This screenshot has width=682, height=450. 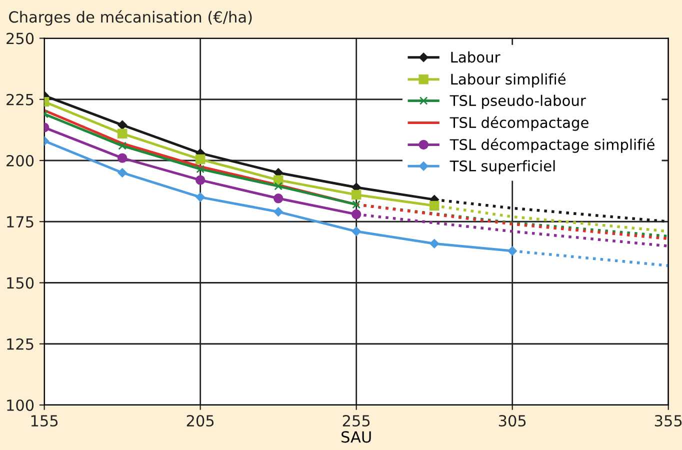 I want to click on legend-label: TSL décompactage simplifié, so click(x=552, y=145).